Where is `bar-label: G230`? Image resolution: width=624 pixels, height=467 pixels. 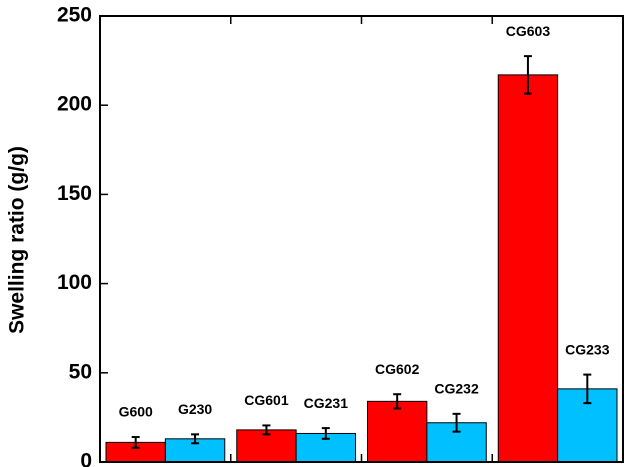 bar-label: G230 is located at coordinates (195, 409).